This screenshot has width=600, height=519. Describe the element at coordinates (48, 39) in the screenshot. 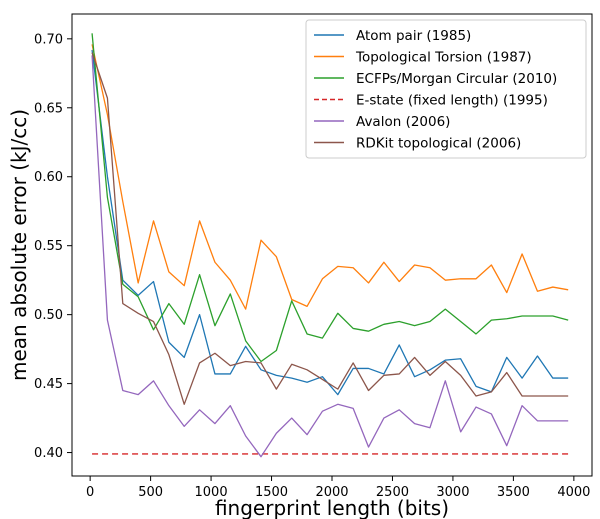

I see `y-tick-label: 0.70` at that location.